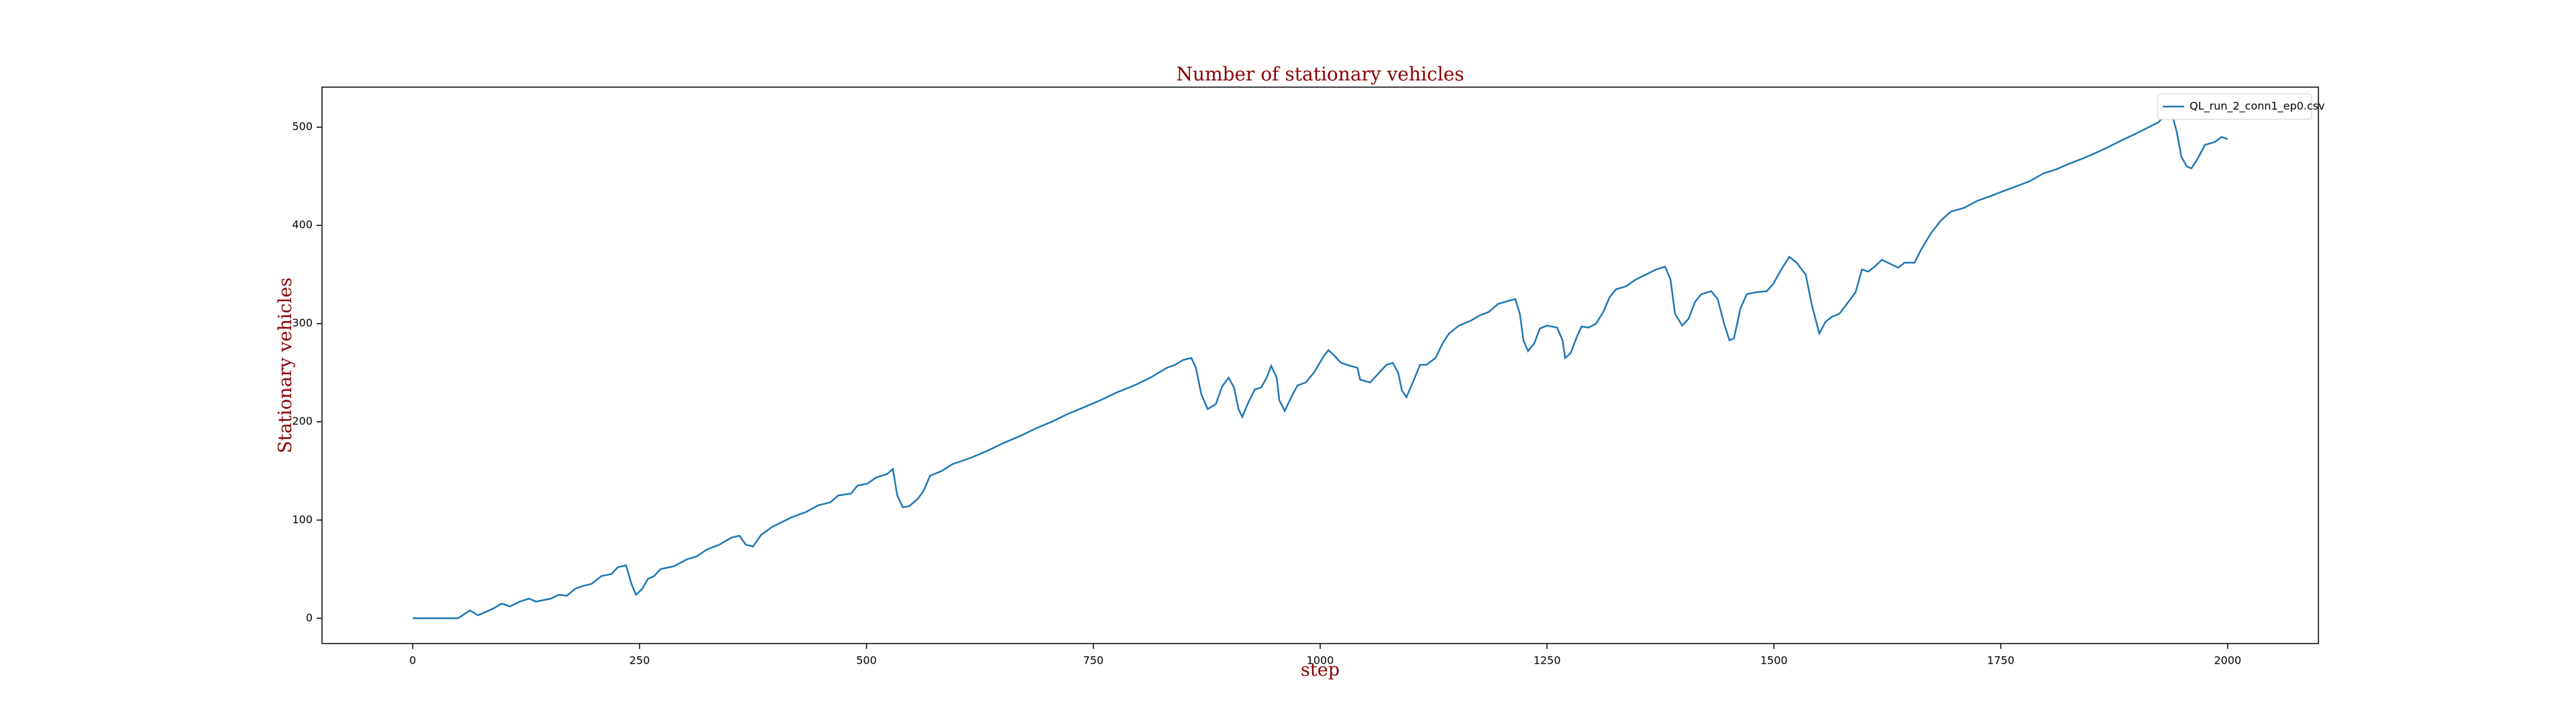  What do you see at coordinates (1547, 660) in the screenshot?
I see `x-tick-label: 1250` at bounding box center [1547, 660].